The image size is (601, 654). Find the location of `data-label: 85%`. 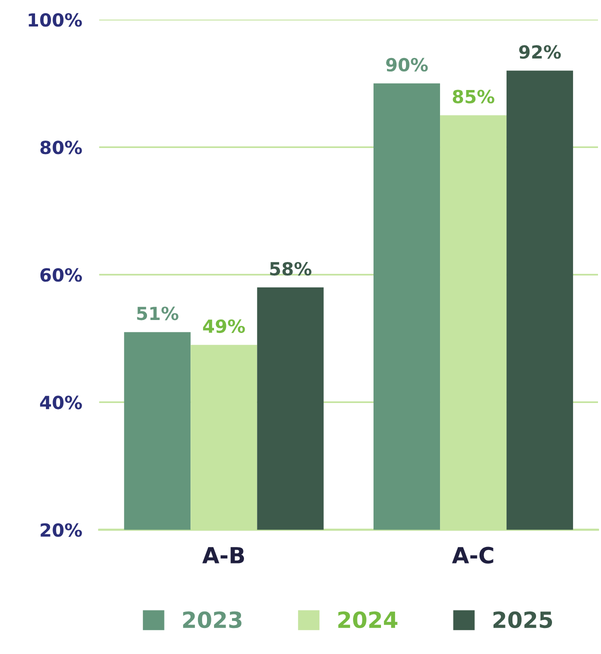

data-label: 85% is located at coordinates (473, 97).